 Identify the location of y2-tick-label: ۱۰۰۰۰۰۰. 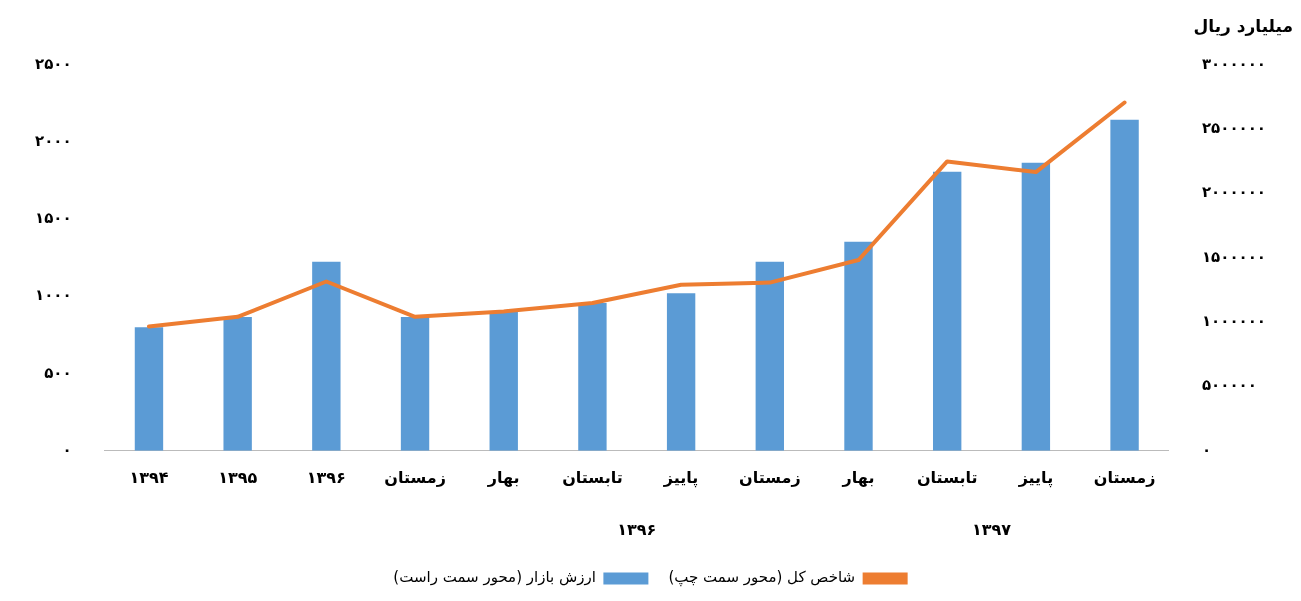
(1234, 321).